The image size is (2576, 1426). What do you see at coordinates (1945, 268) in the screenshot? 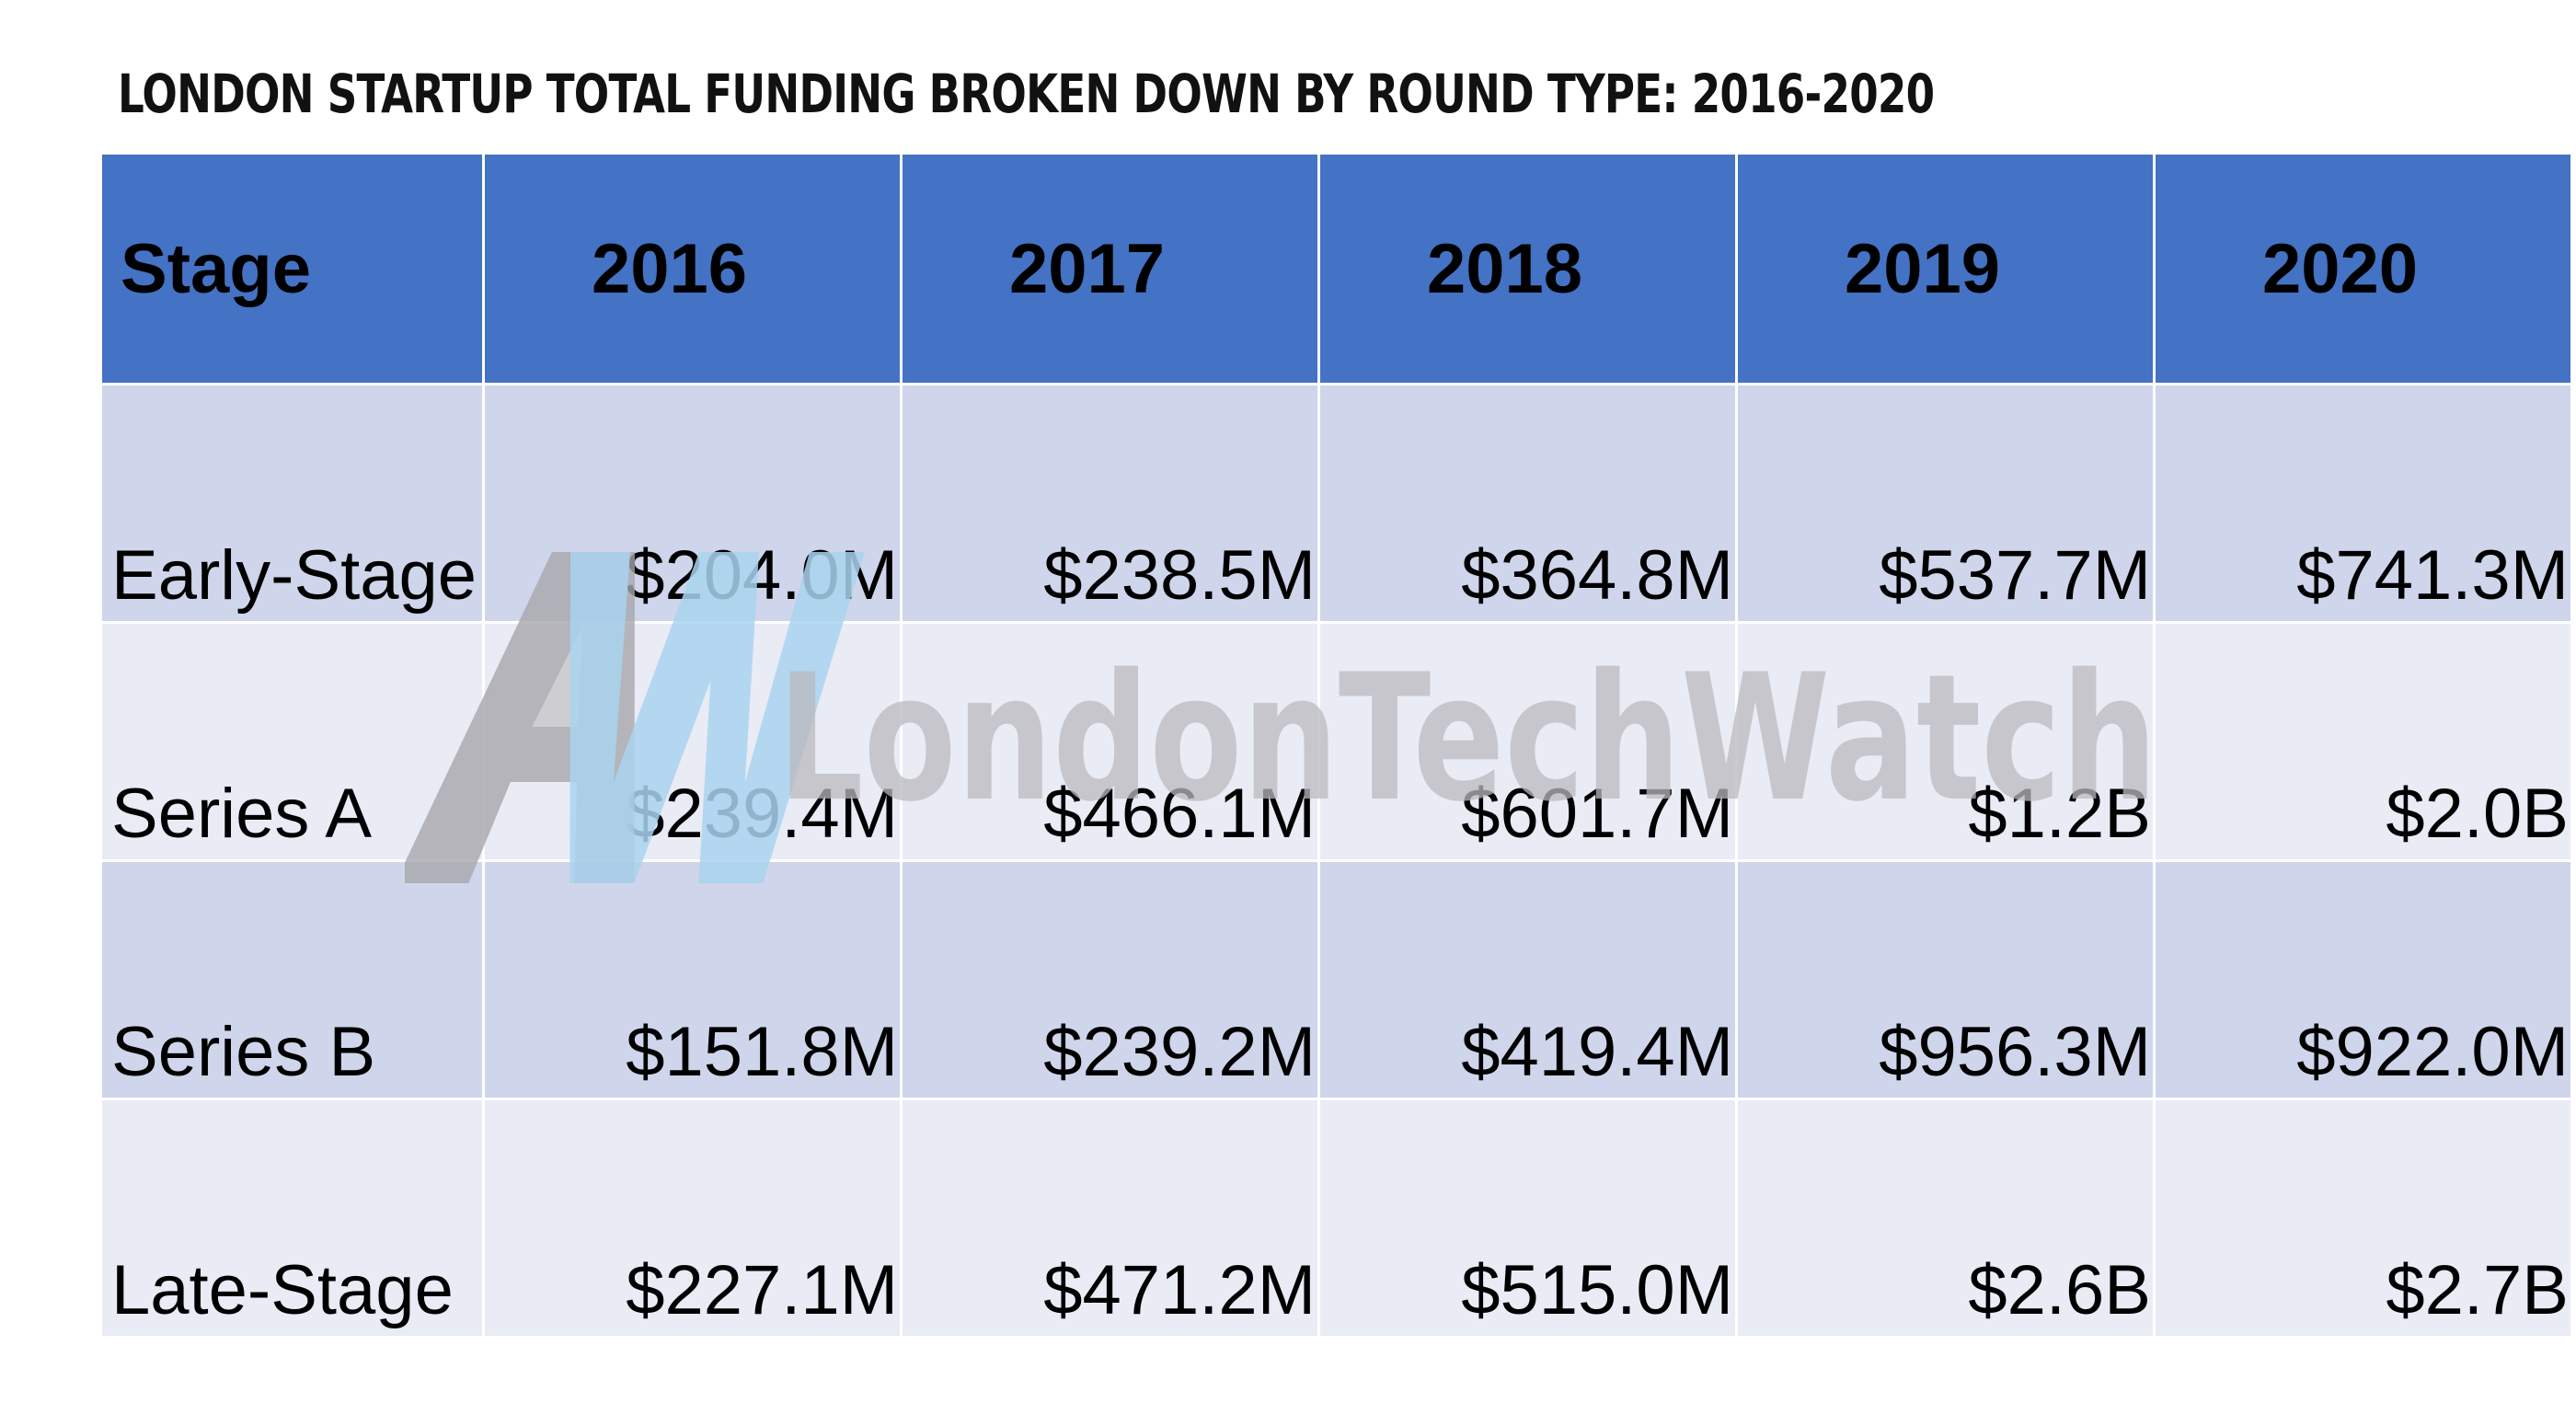
I see `year-header-2019: 2019` at bounding box center [1945, 268].